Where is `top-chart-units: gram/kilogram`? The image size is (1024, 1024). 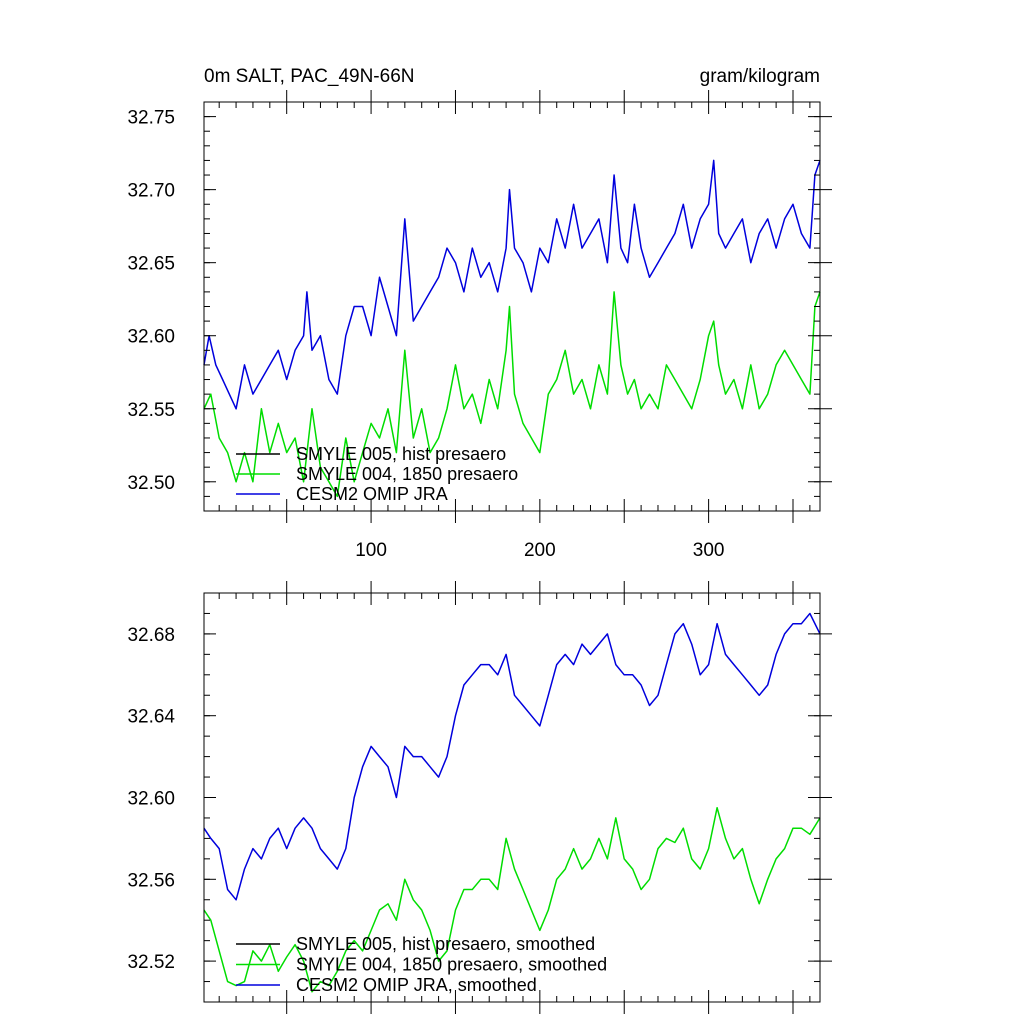
top-chart-units: gram/kilogram is located at coordinates (760, 76).